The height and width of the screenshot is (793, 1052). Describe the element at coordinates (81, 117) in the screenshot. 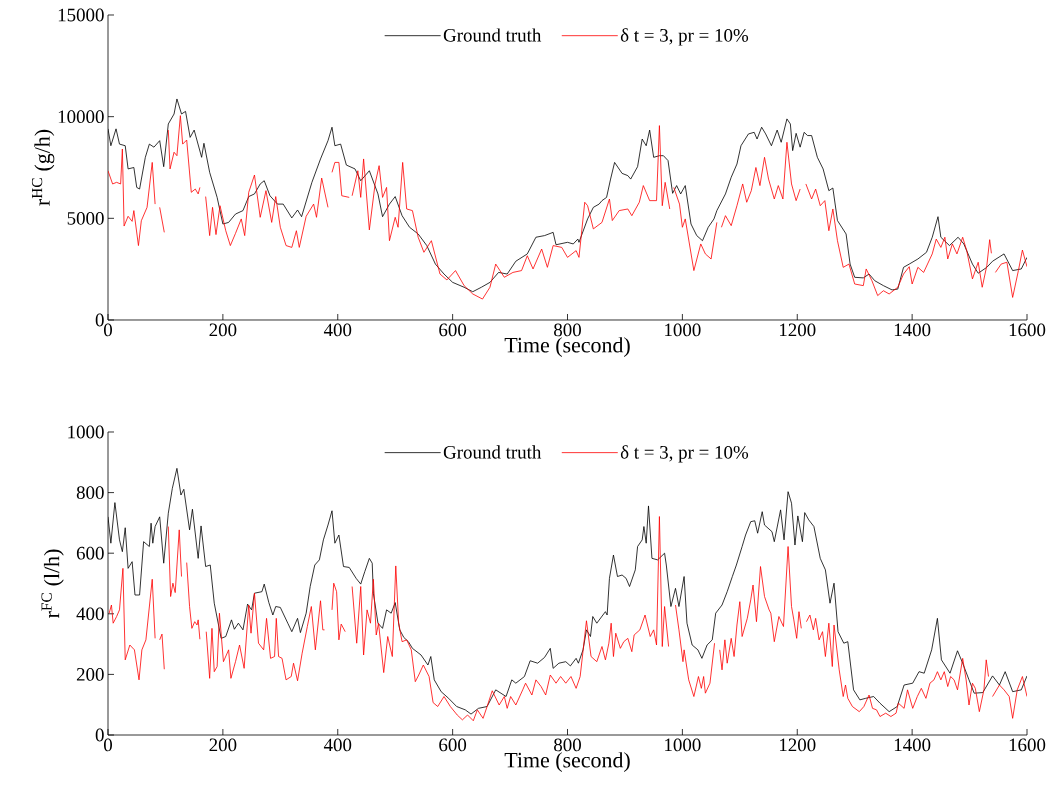

I see `y-tick-label: 10000` at that location.